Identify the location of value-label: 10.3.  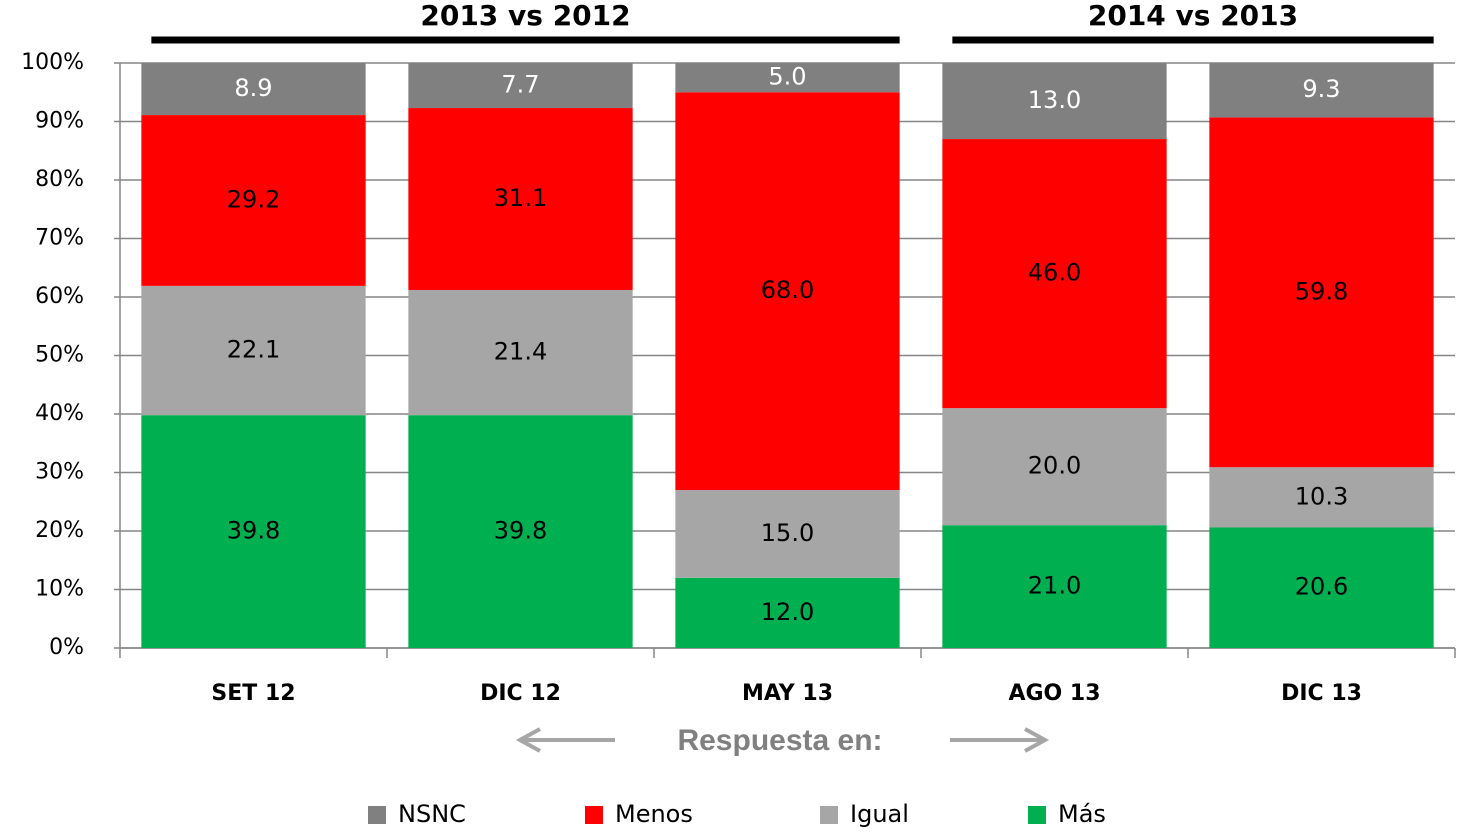
(1321, 496).